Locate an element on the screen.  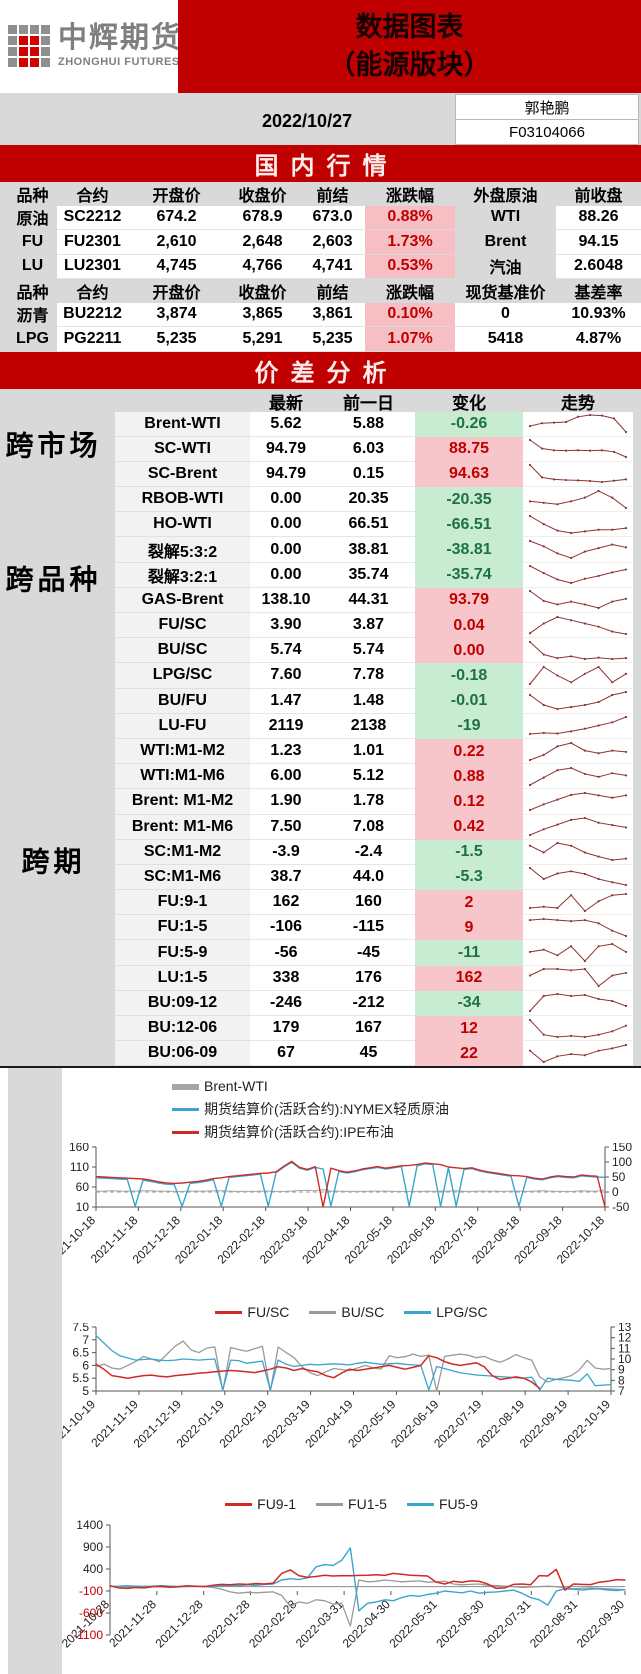
spread-latest: 5.62 is located at coordinates (286, 424).